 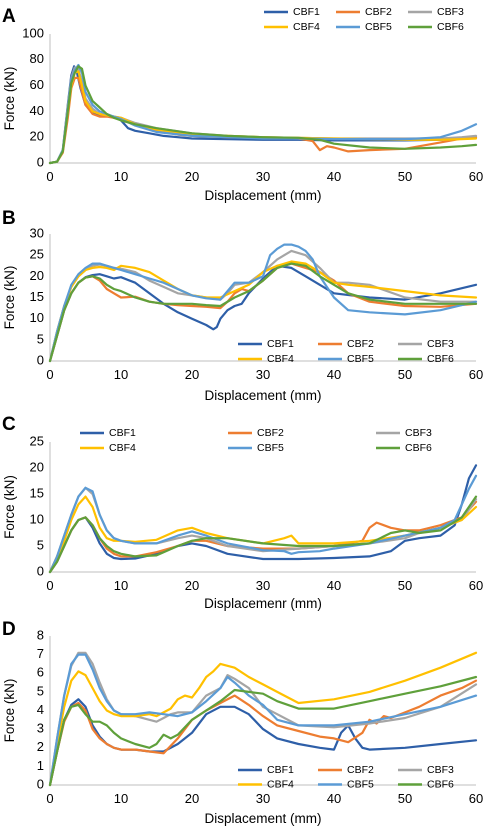 What do you see at coordinates (40, 728) in the screenshot?
I see `y-tick-label: 3` at bounding box center [40, 728].